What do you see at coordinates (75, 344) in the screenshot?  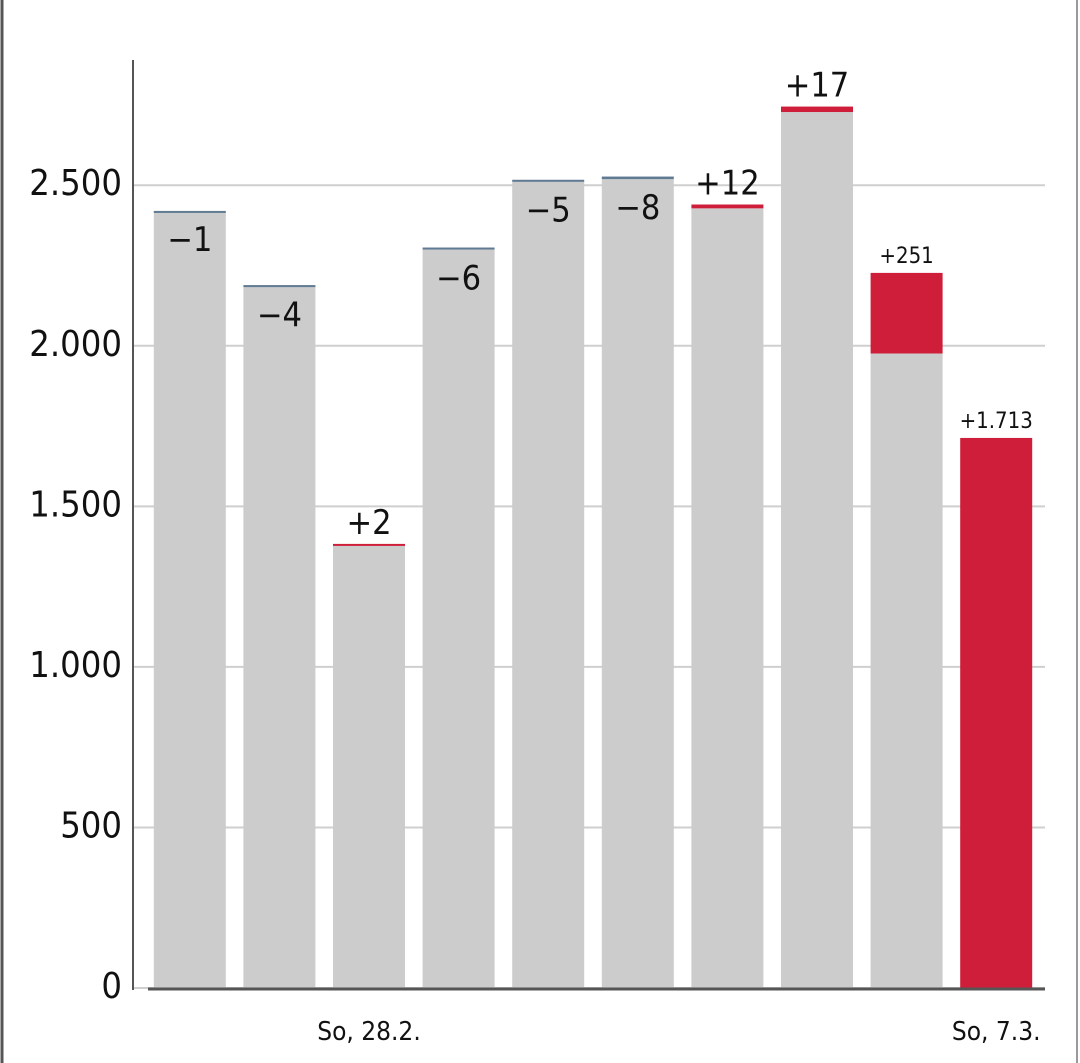 I see `y-tick-label: 2.000` at bounding box center [75, 344].